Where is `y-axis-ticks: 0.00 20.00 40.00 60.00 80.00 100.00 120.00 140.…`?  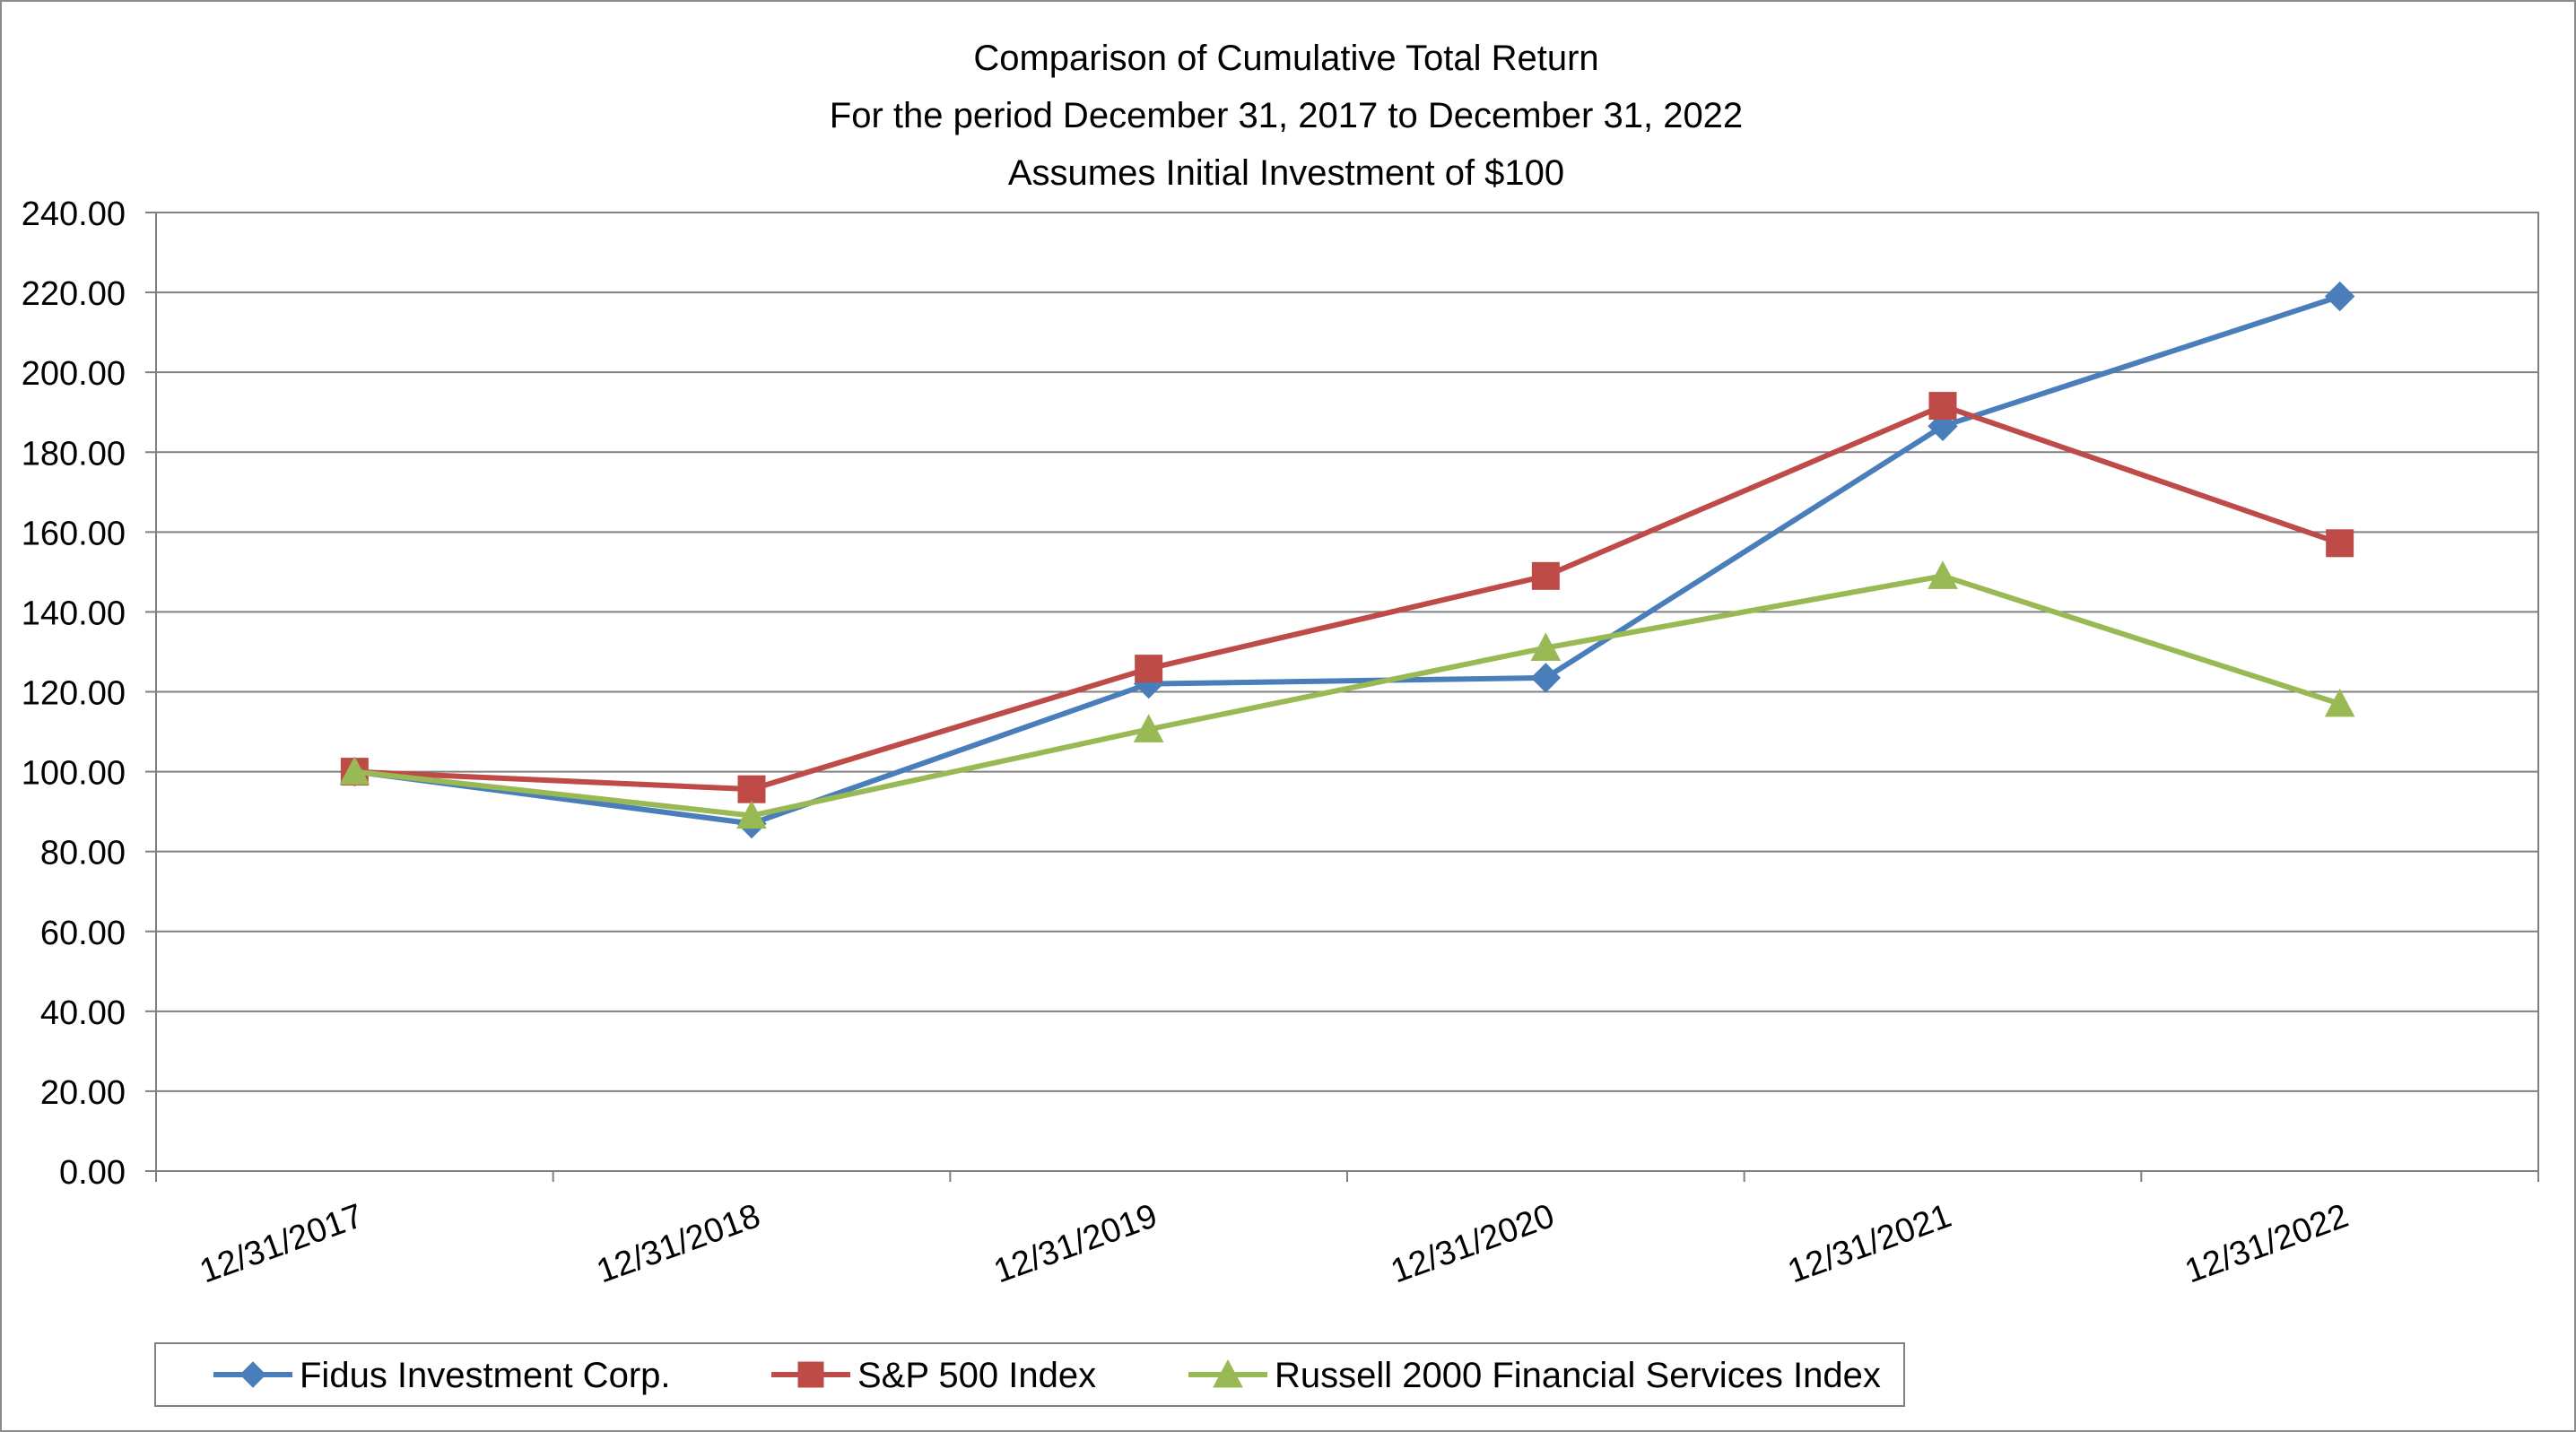 y-axis-ticks: 0.00 20.00 40.00 60.00 80.00 100.00 120.00 140.… is located at coordinates (89, 693).